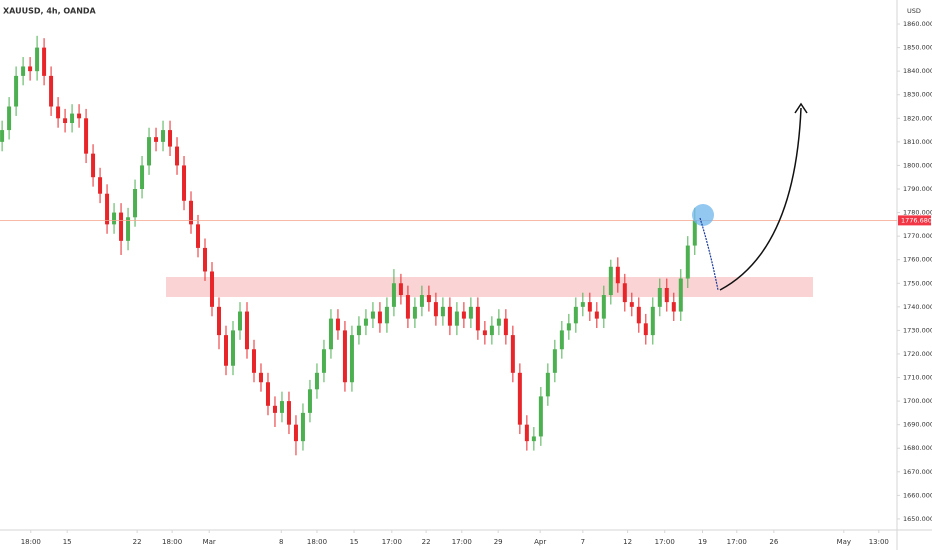 Image resolution: width=932 pixels, height=550 pixels. What do you see at coordinates (583, 542) in the screenshot?
I see `x-tick-label: 7` at bounding box center [583, 542].